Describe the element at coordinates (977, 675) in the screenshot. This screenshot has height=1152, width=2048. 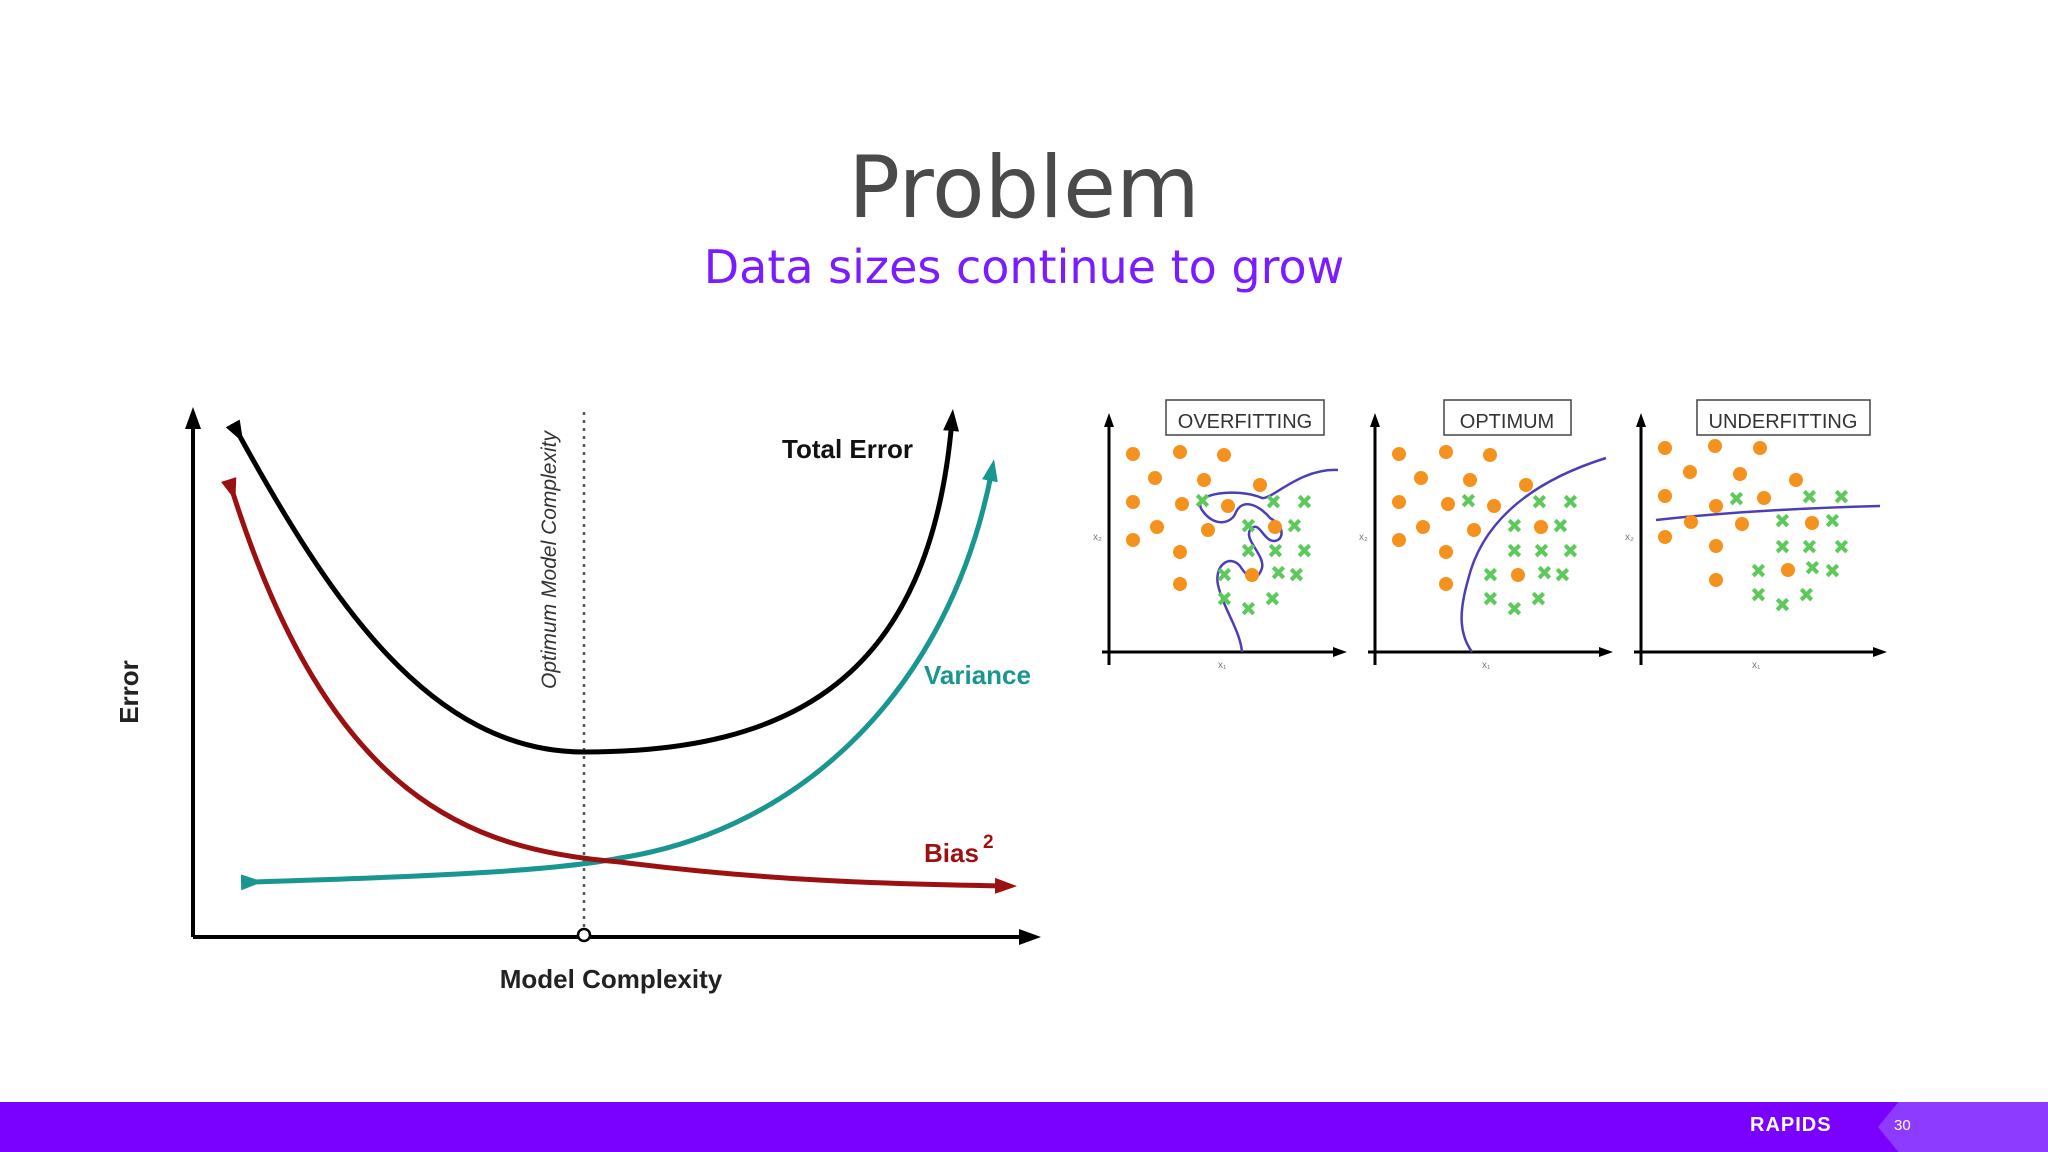
I see `variance-label: Variance` at that location.